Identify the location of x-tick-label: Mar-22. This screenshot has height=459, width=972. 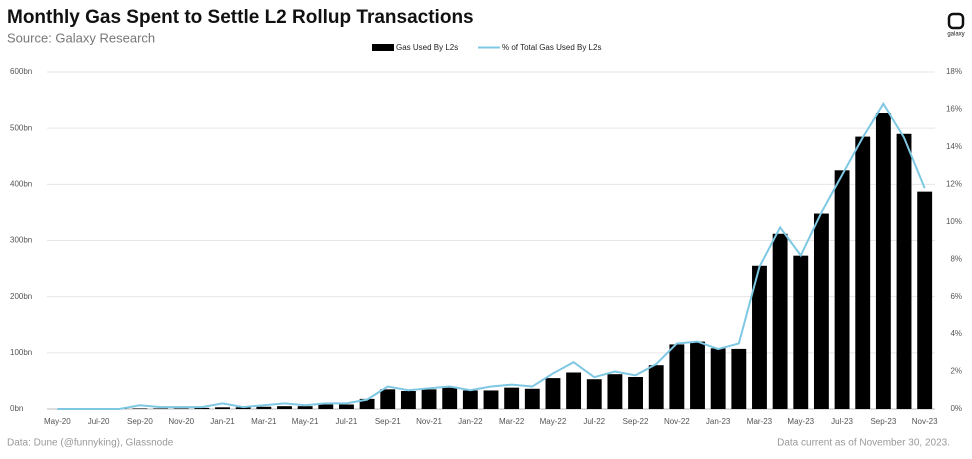
(512, 421).